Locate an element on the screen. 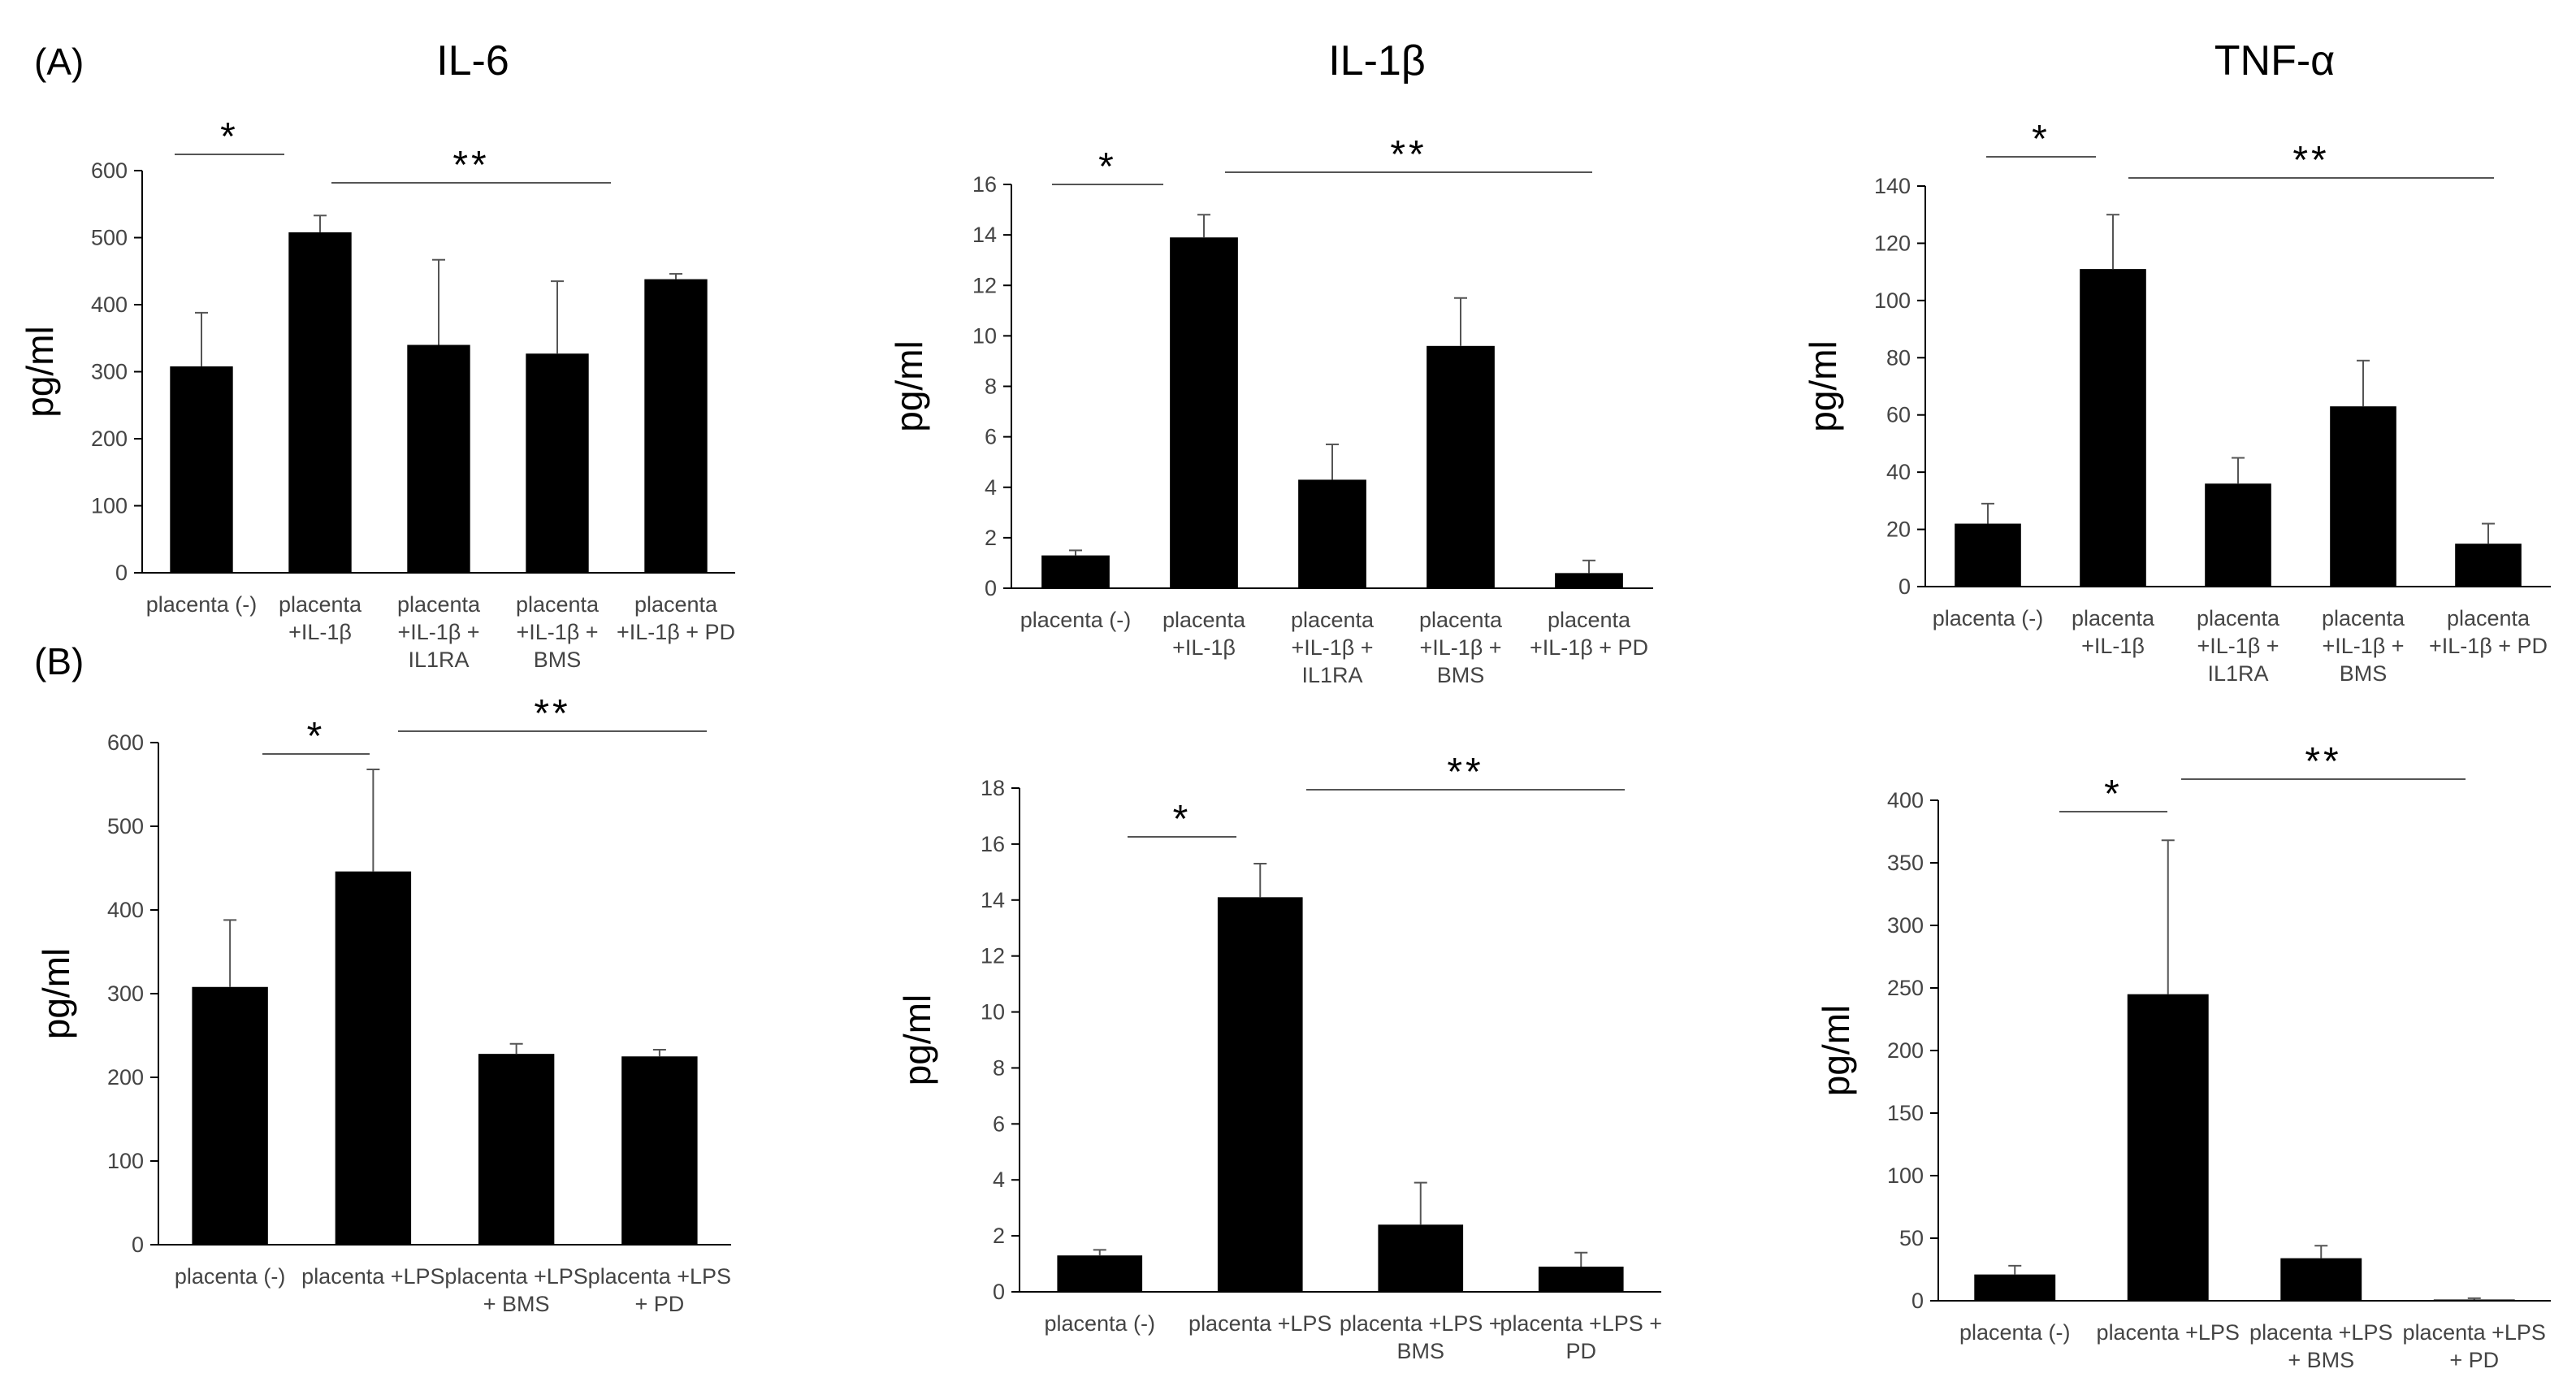 The width and height of the screenshot is (2576, 1395). y-tick-label: 80 is located at coordinates (1898, 357).